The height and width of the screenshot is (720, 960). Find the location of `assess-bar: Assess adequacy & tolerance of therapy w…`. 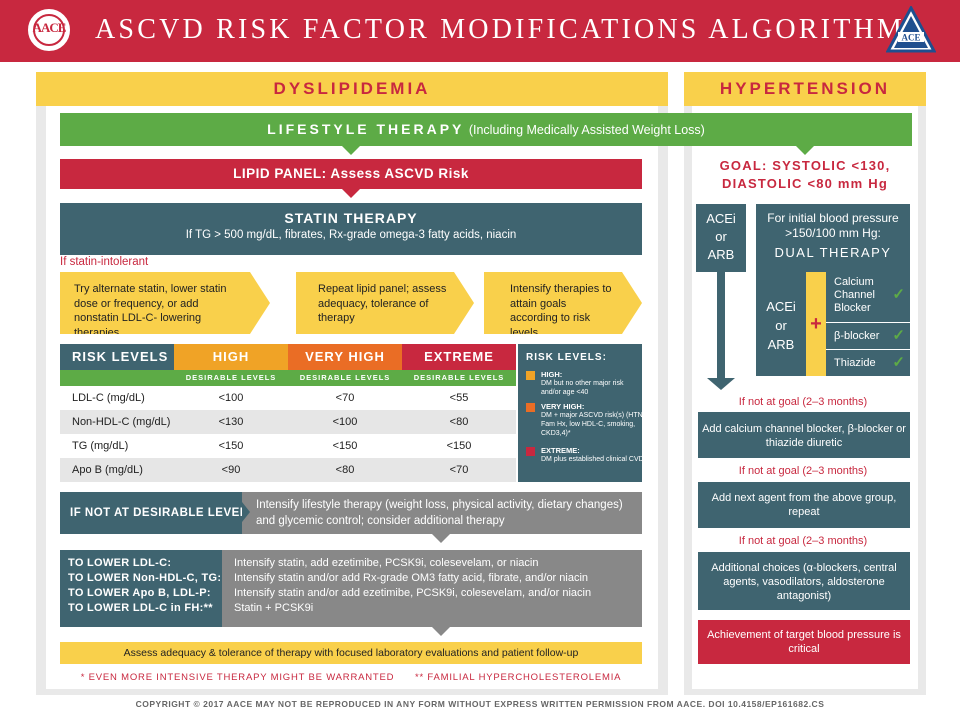

assess-bar: Assess adequacy & tolerance of therapy w… is located at coordinates (351, 653).